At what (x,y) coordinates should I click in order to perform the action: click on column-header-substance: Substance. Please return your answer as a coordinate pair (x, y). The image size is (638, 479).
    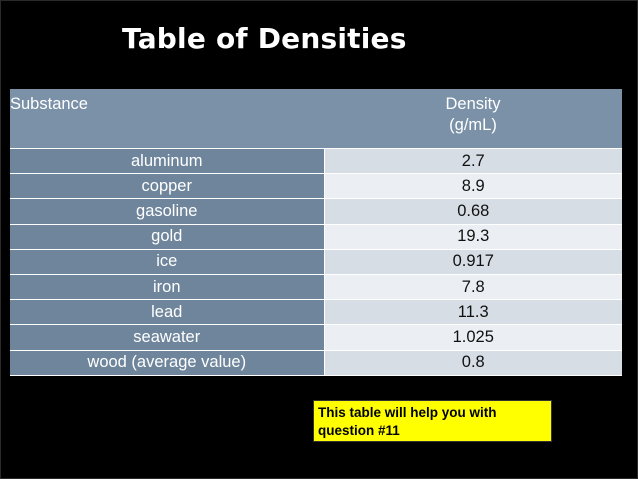
    Looking at the image, I should click on (167, 119).